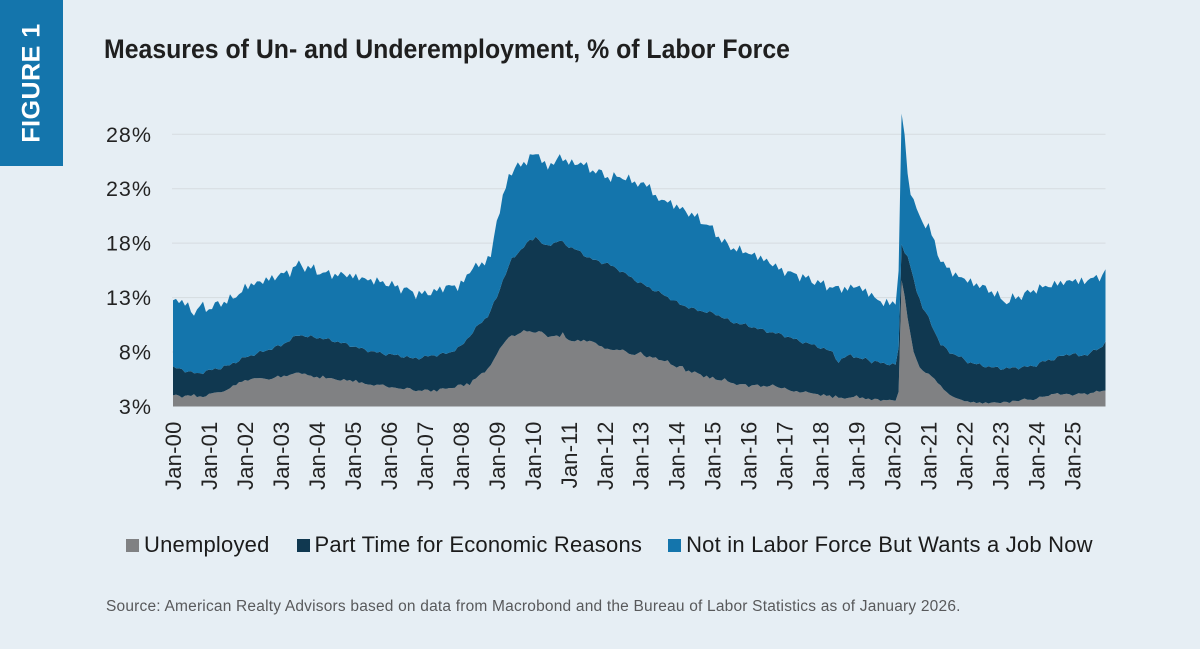  Describe the element at coordinates (533, 456) in the screenshot. I see `svg-text: Jan-10` at that location.